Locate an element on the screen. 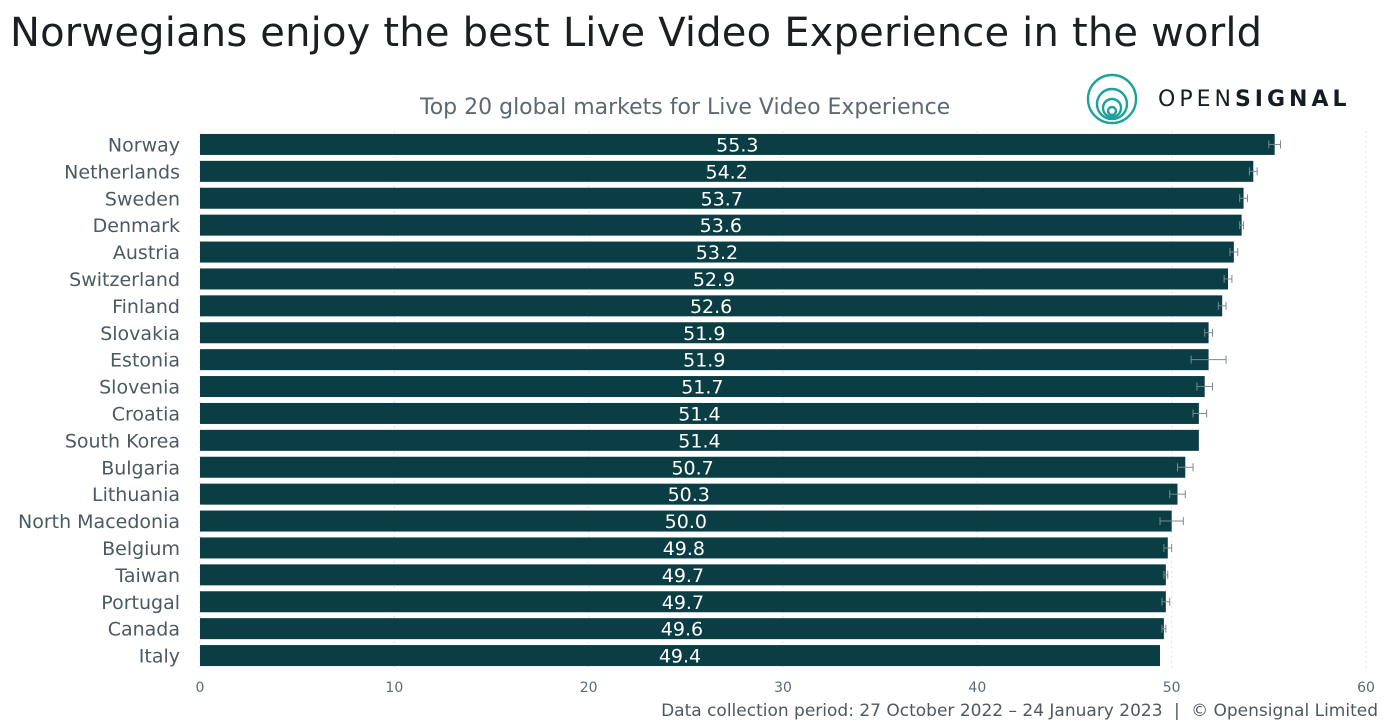 This screenshot has width=1390, height=725. bar-value-label: 50.3 is located at coordinates (689, 495).